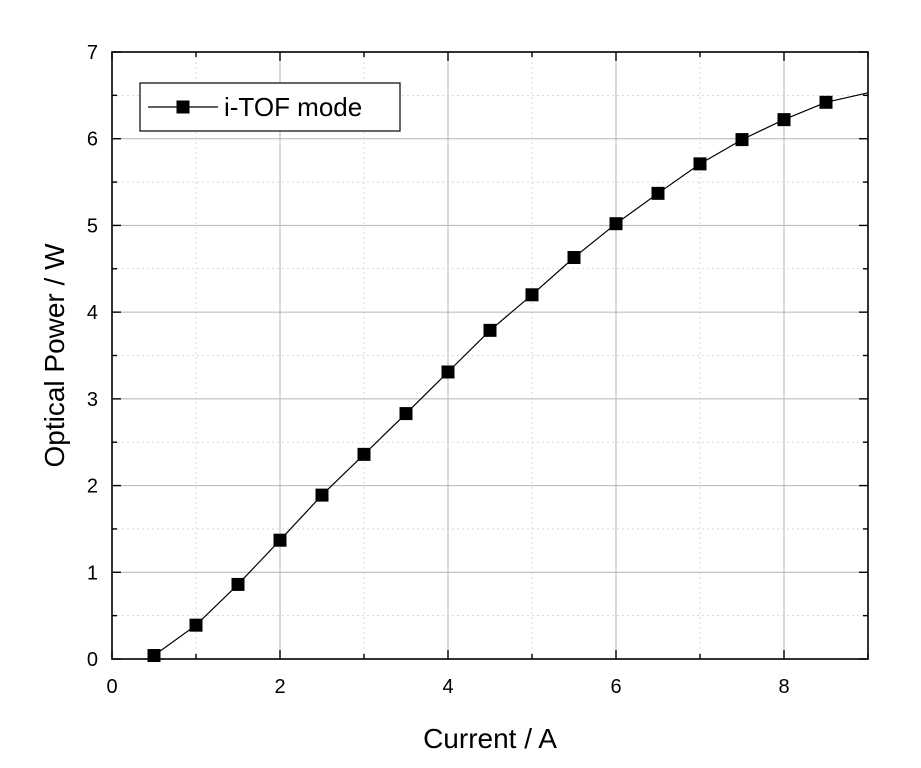  I want to click on legend: i-TOF mode, so click(270, 107).